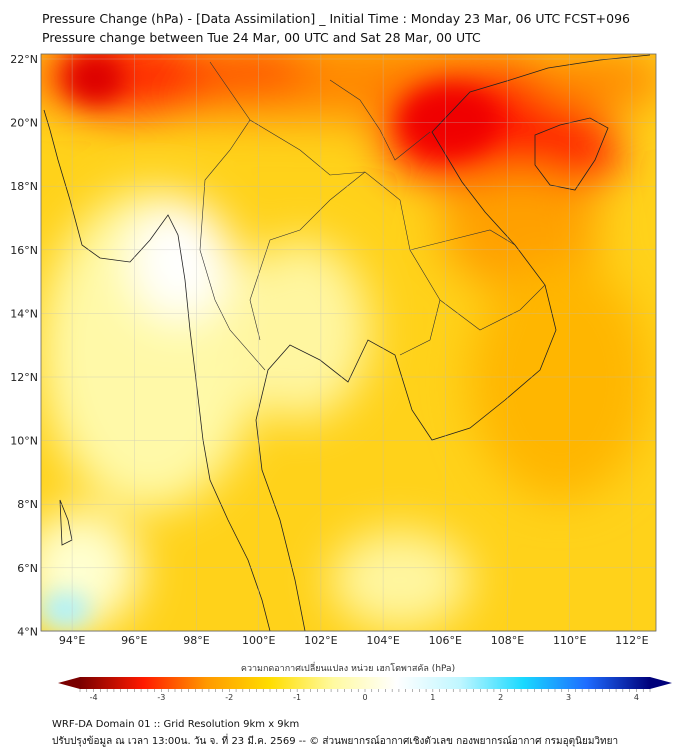  What do you see at coordinates (297, 697) in the screenshot?
I see `colorbar-tick-label: -1` at bounding box center [297, 697].